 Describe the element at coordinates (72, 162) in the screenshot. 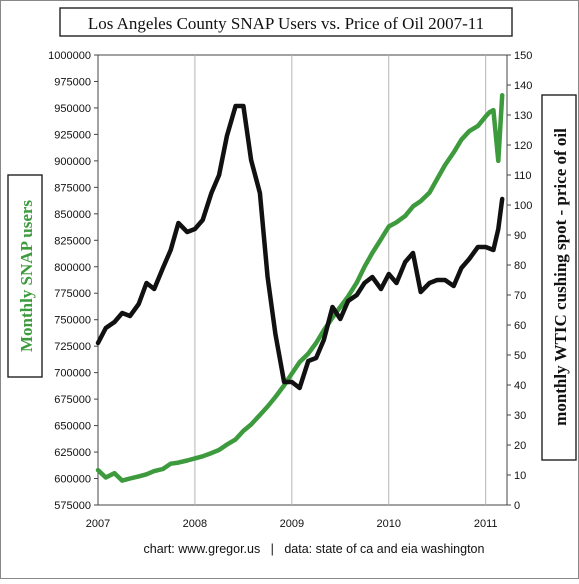

I see `left-tick-label: 900000` at that location.